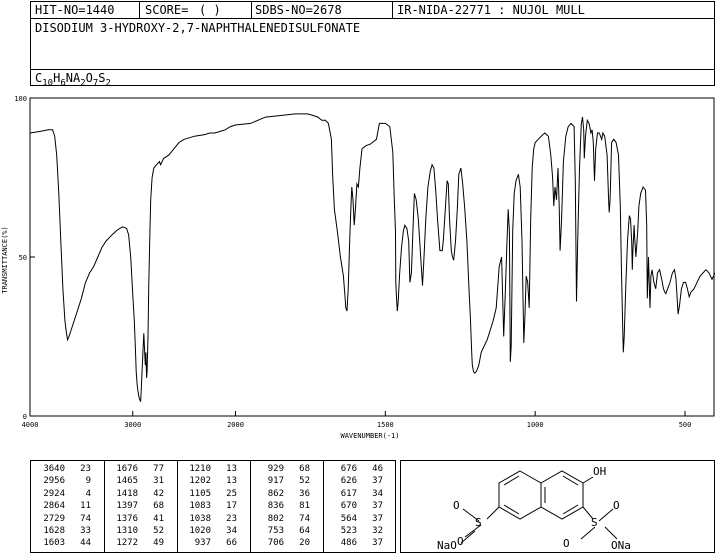  I want to click on peak-wavenumber: 1020, so click(200, 531).